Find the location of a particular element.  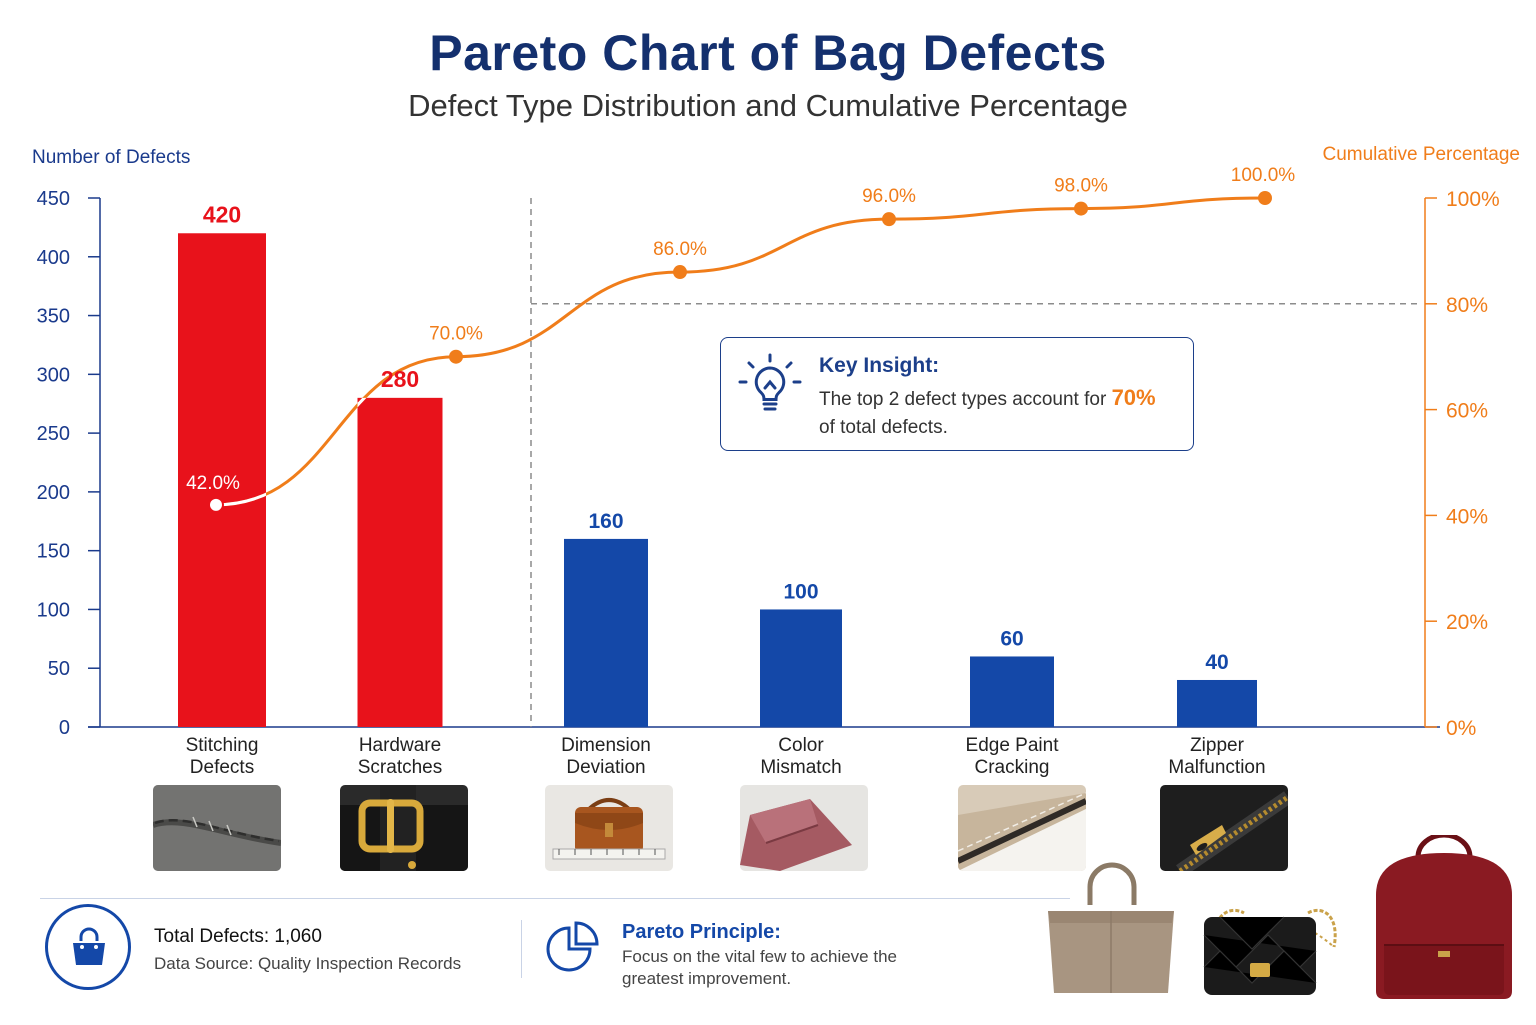

right-axis-title: Cumulative Percentage is located at coordinates (1422, 154).